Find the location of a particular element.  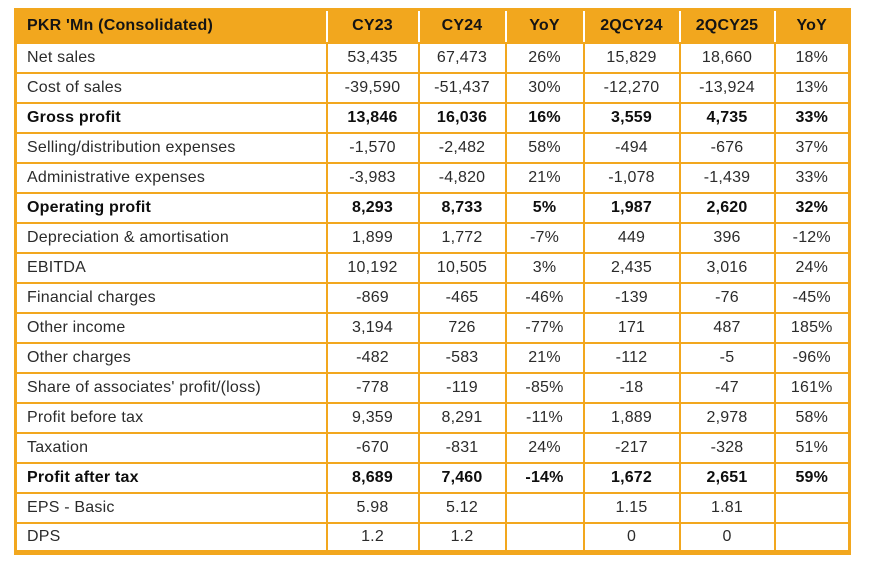

cell-value: 487 is located at coordinates (727, 327).